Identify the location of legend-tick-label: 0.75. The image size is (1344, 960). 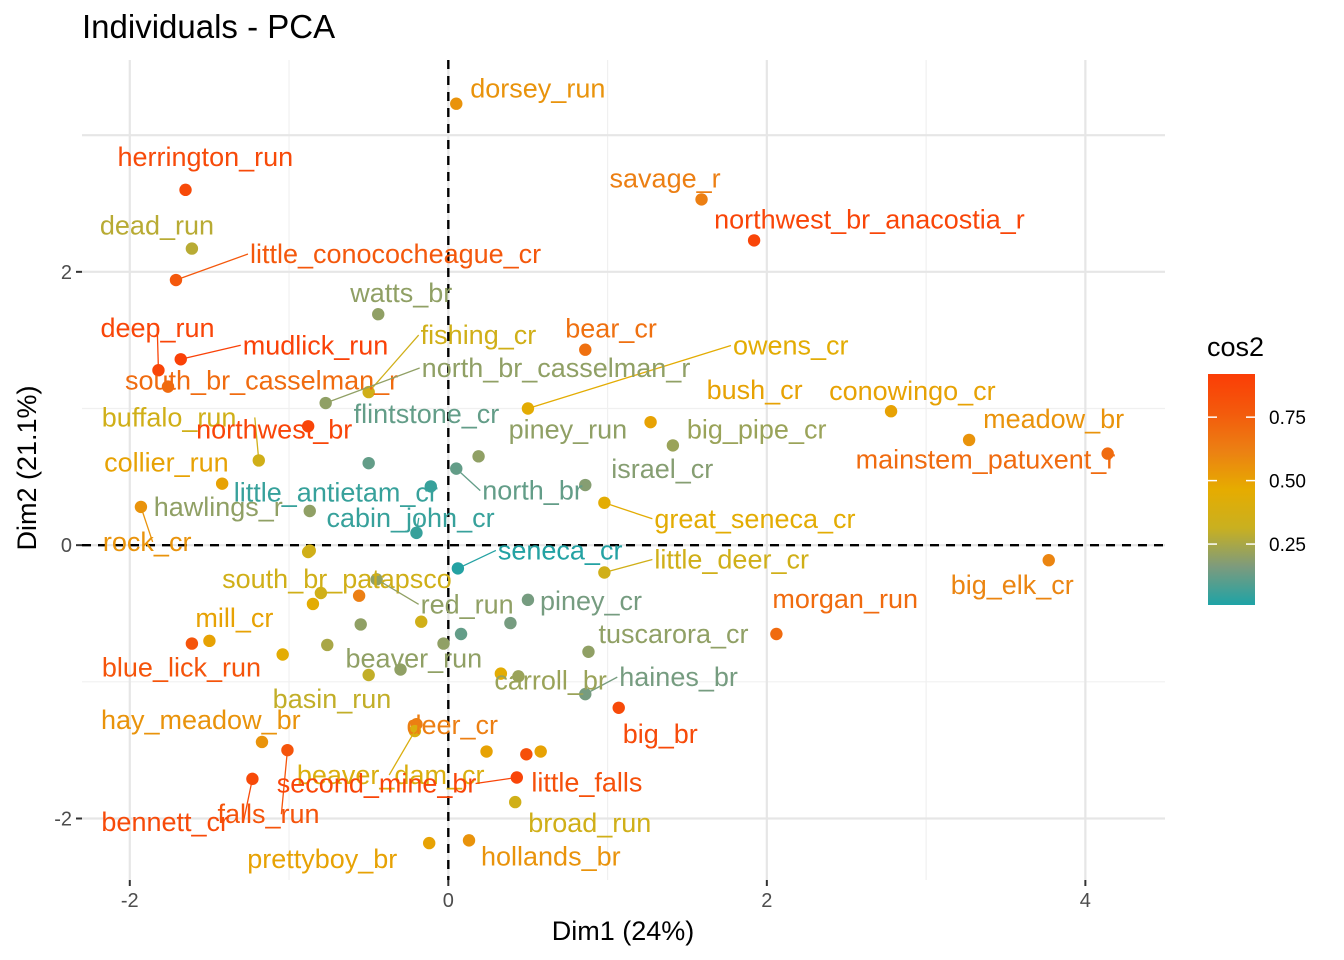
(1287, 418).